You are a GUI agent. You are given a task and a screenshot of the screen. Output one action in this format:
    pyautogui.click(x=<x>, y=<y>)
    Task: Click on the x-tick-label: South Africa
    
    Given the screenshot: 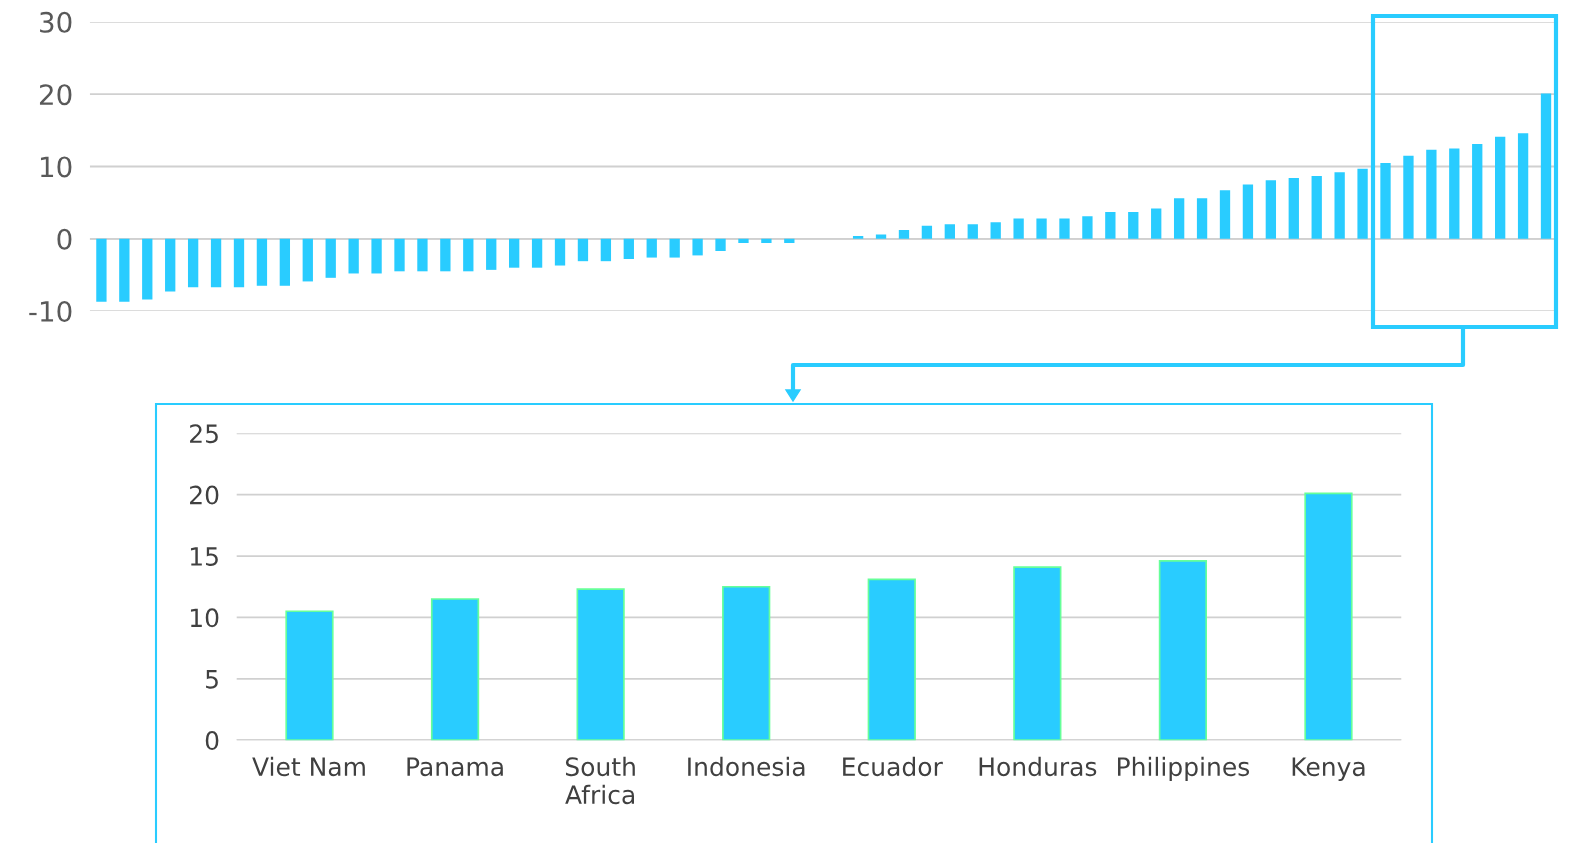 What is the action you would take?
    pyautogui.click(x=600, y=780)
    